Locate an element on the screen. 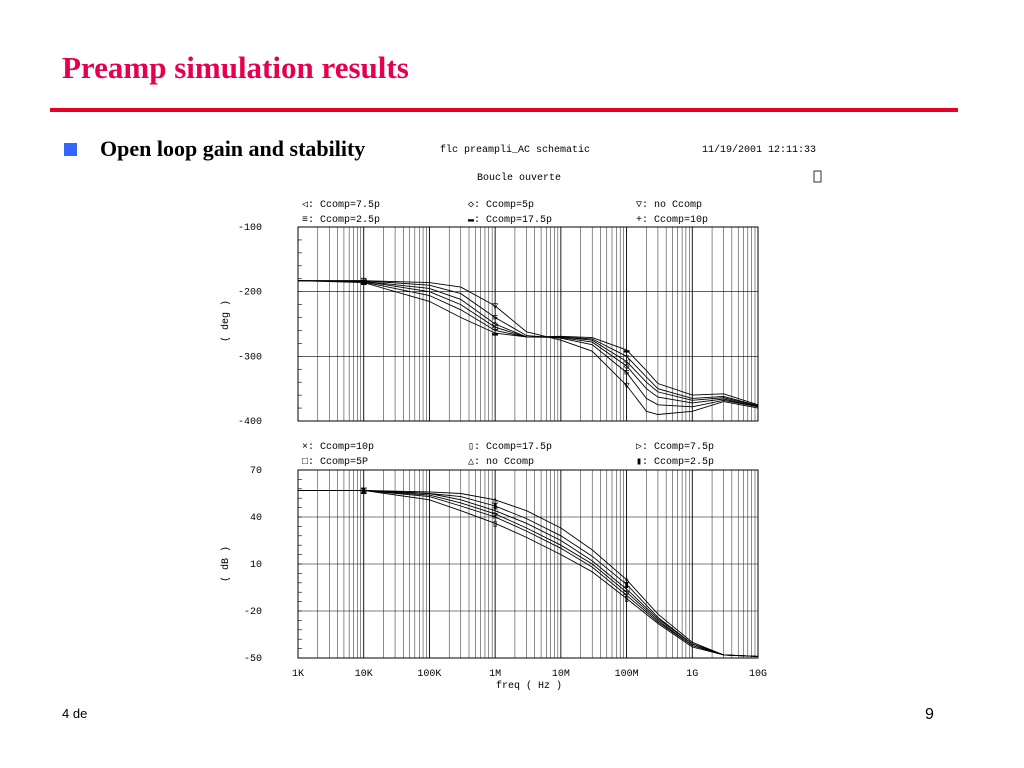  x-tick-label: 1M is located at coordinates (495, 674).